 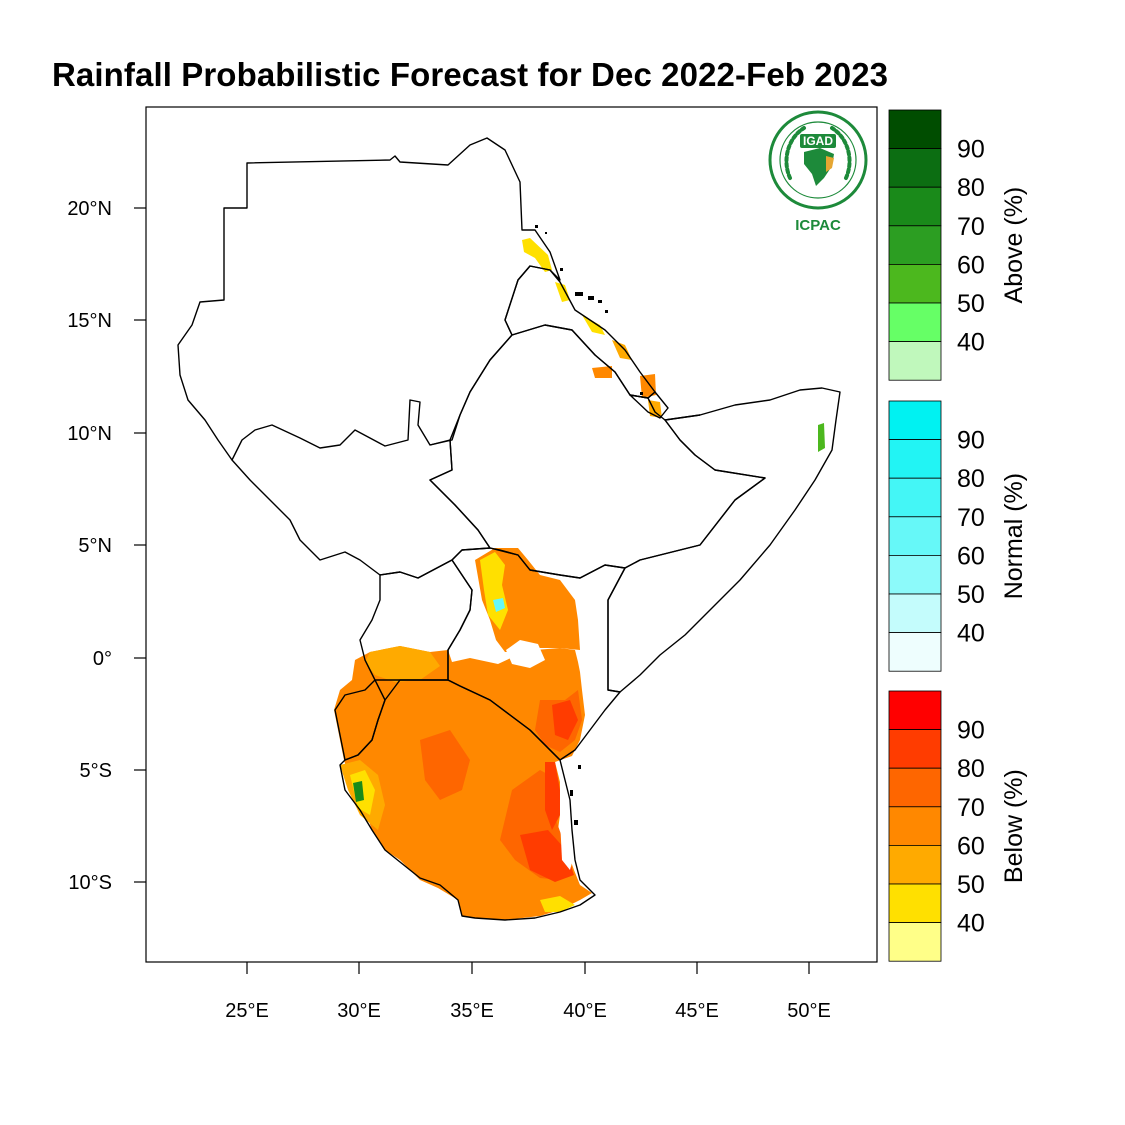 What do you see at coordinates (96, 771) in the screenshot?
I see `lat-tick-label: 5°S` at bounding box center [96, 771].